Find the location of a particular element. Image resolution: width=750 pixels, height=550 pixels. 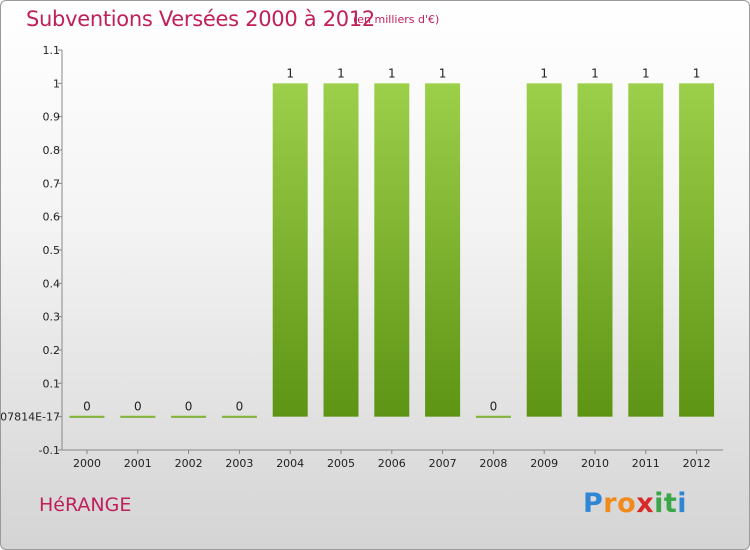

y-tick-label: 0.8 is located at coordinates (52, 150).